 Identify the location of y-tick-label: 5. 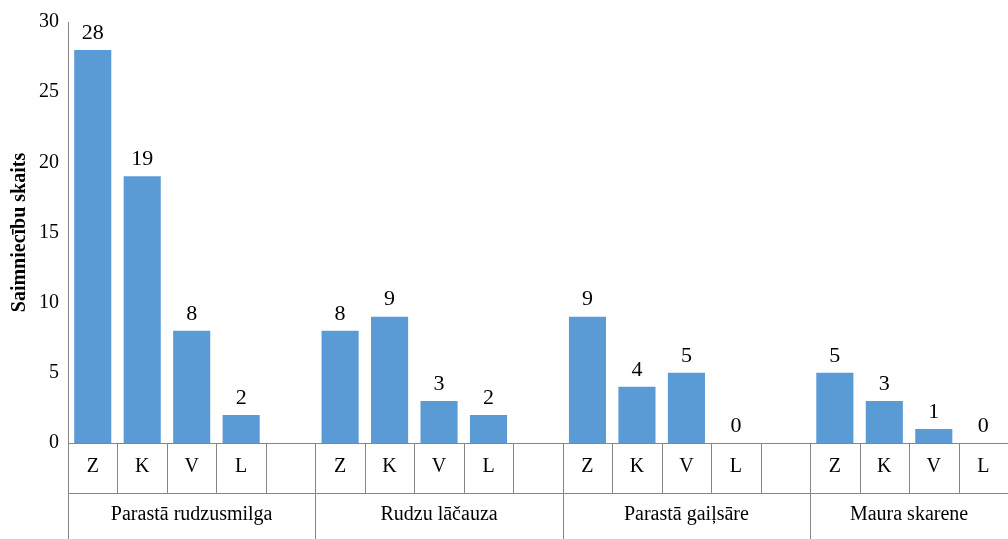
(54, 371).